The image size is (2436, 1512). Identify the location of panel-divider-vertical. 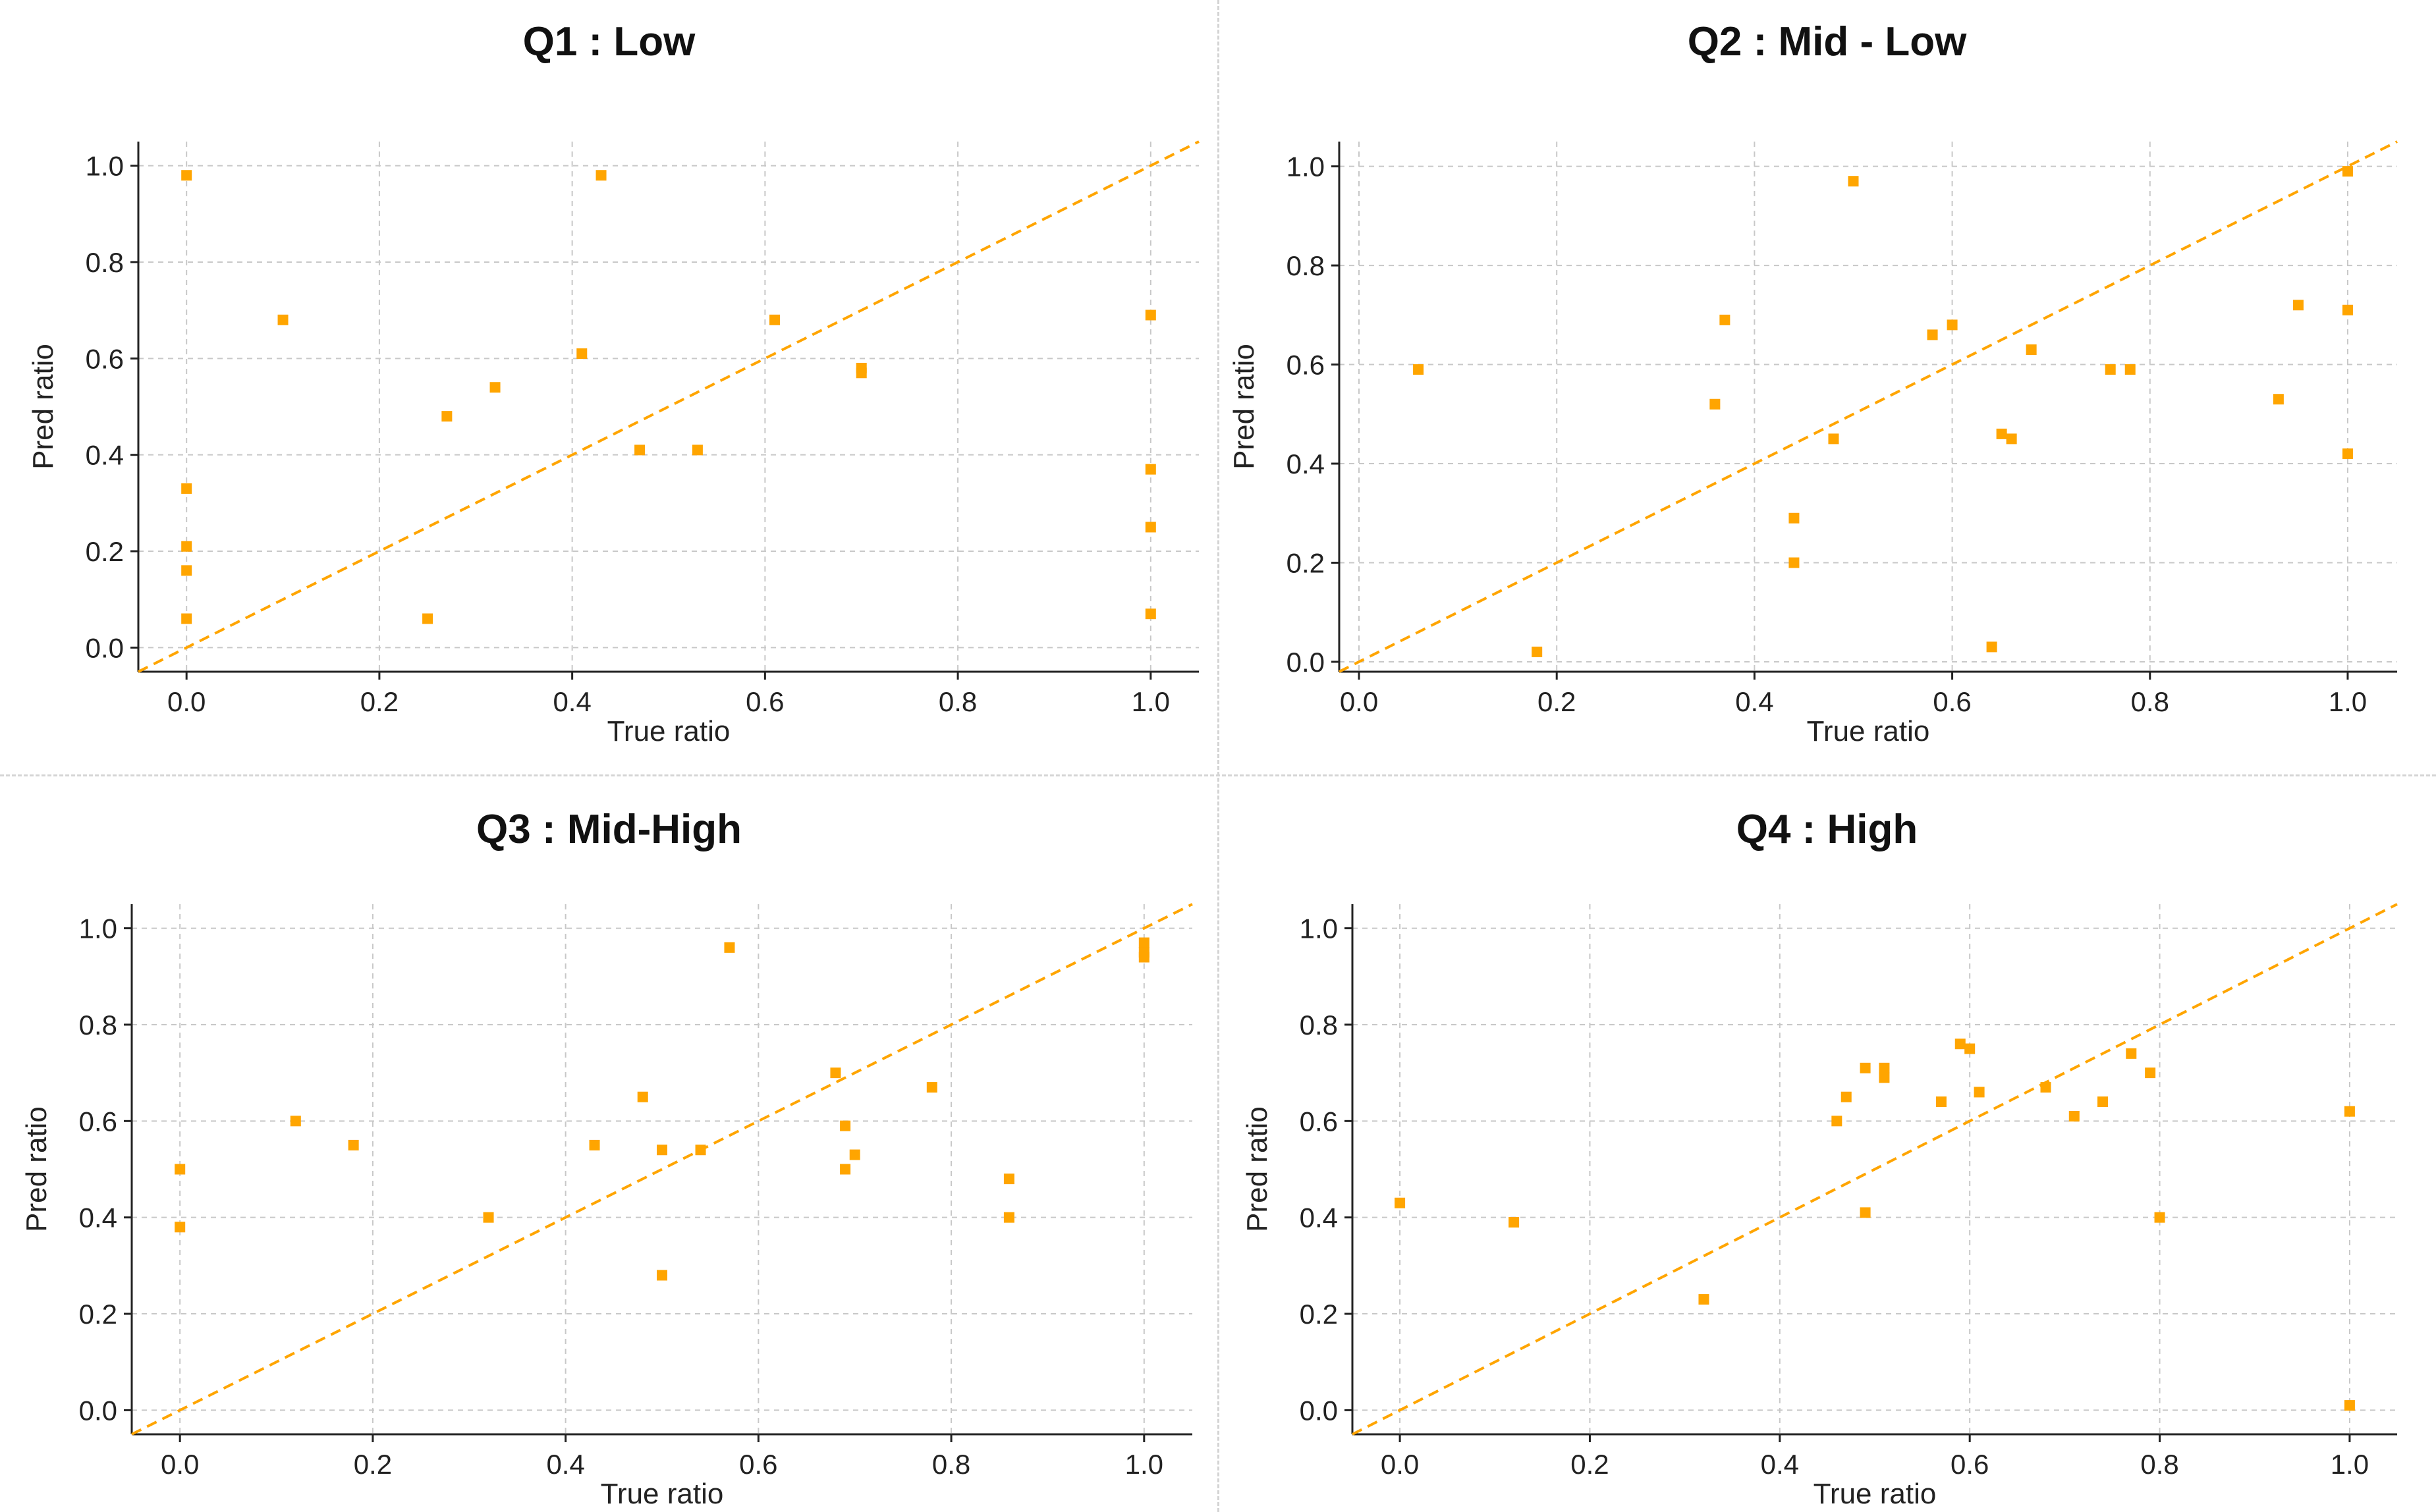
(1218, 756).